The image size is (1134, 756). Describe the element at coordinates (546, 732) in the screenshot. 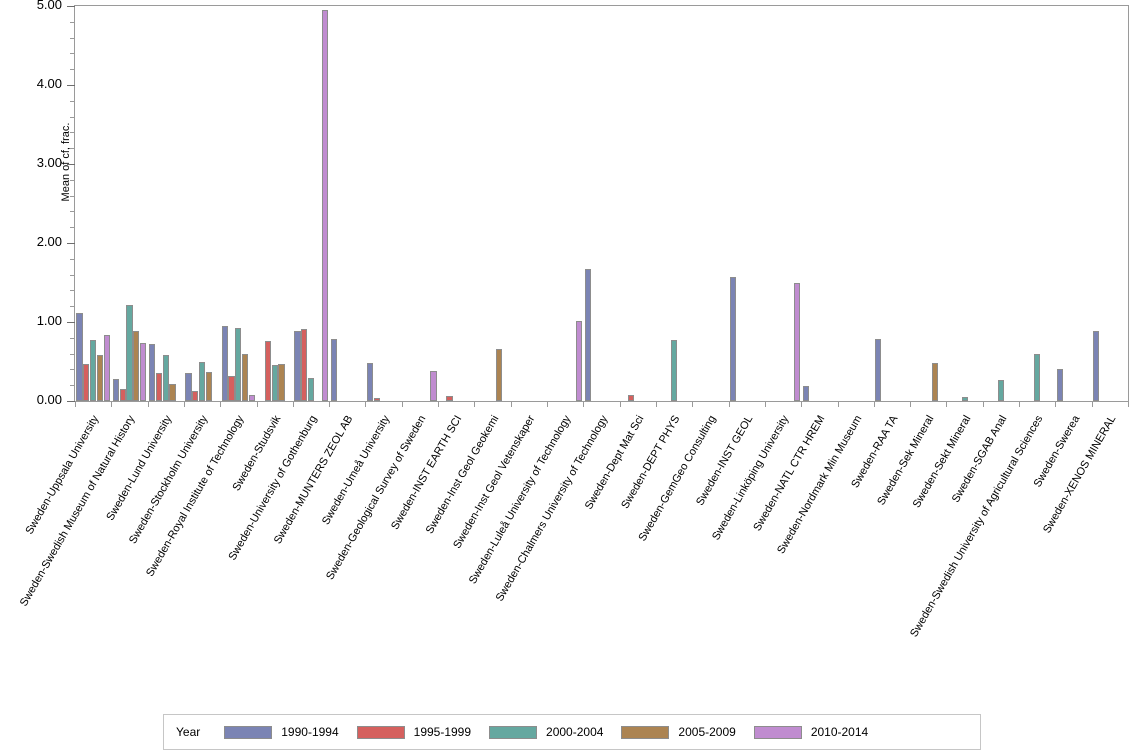

I see `legend-entry: 2000-2004` at that location.